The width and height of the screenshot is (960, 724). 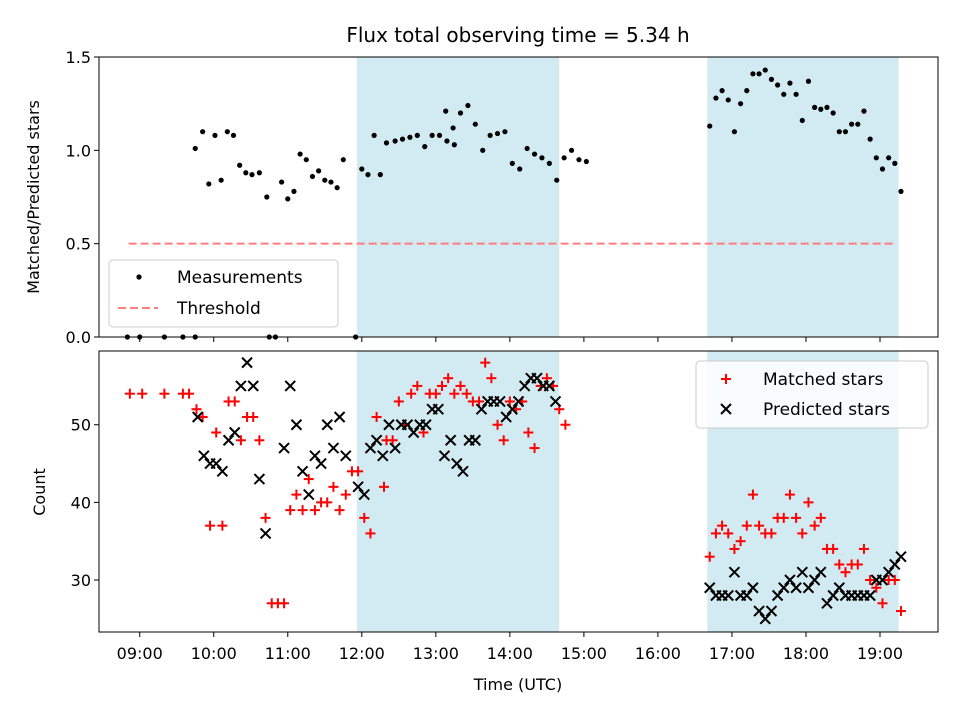 What do you see at coordinates (78, 337) in the screenshot?
I see `y-tick-label: 0.0` at bounding box center [78, 337].